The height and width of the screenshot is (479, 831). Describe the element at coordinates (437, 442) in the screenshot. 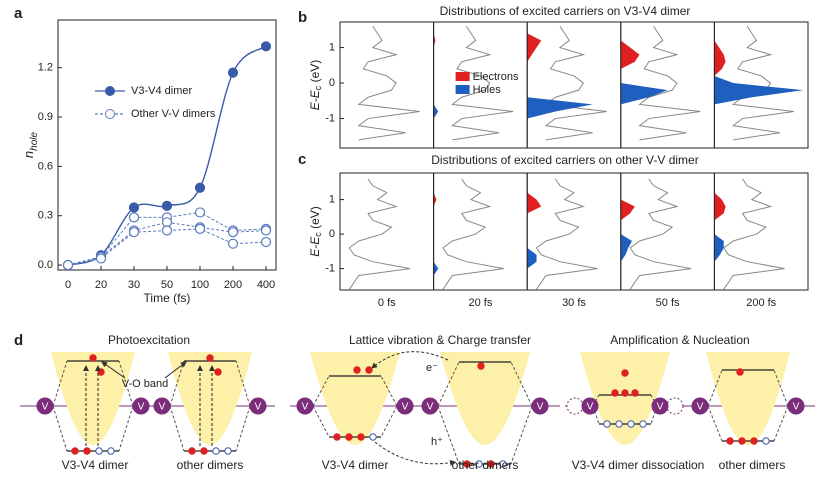

I see `hole-label: h⁺` at that location.